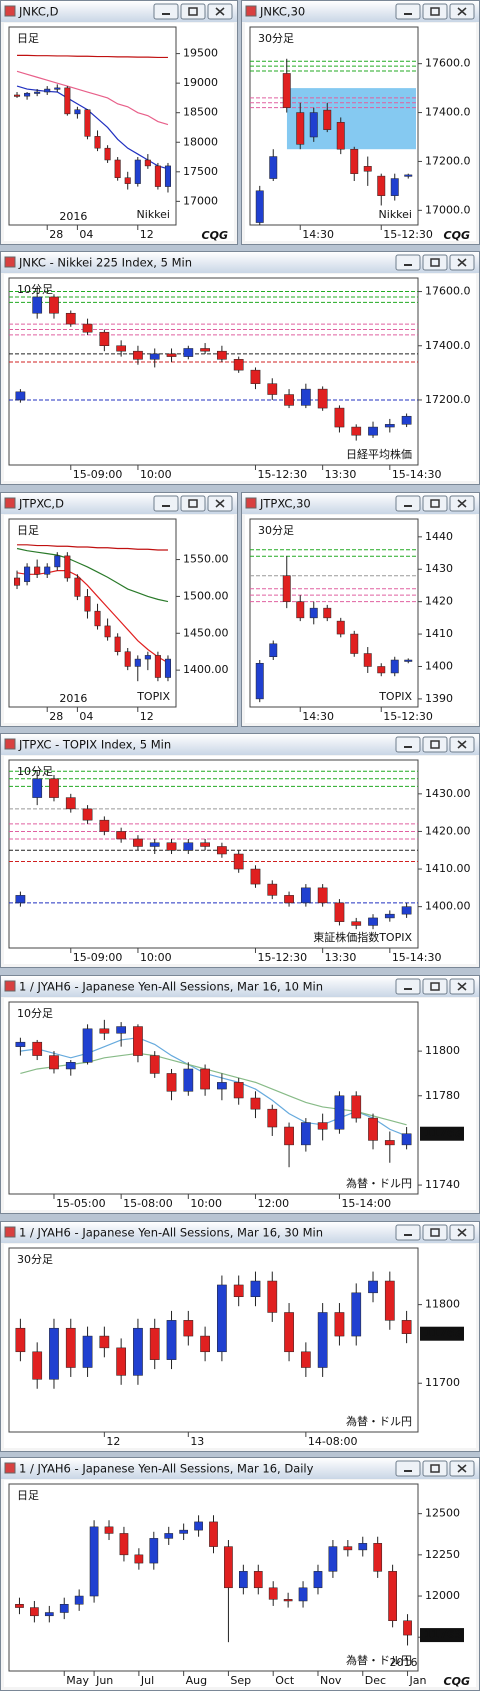 The width and height of the screenshot is (480, 1691). Describe the element at coordinates (442, 1095) in the screenshot. I see `y-tick-label: 11780` at that location.